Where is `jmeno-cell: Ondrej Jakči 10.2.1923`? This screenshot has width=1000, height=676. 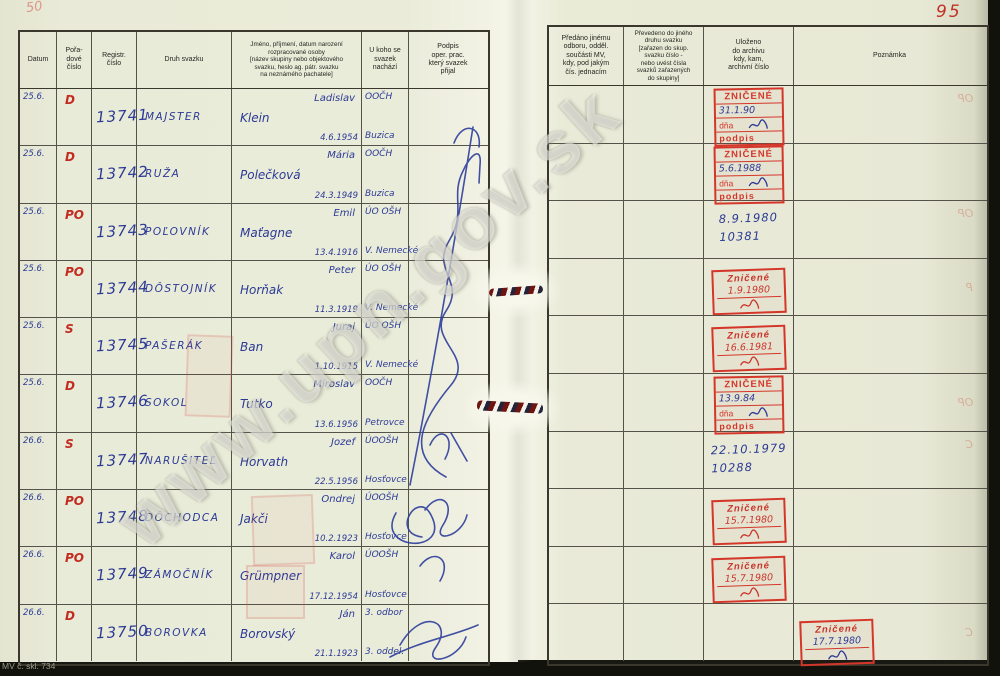
jmeno-cell: Ondrej Jakči 10.2.1923 is located at coordinates (297, 518).